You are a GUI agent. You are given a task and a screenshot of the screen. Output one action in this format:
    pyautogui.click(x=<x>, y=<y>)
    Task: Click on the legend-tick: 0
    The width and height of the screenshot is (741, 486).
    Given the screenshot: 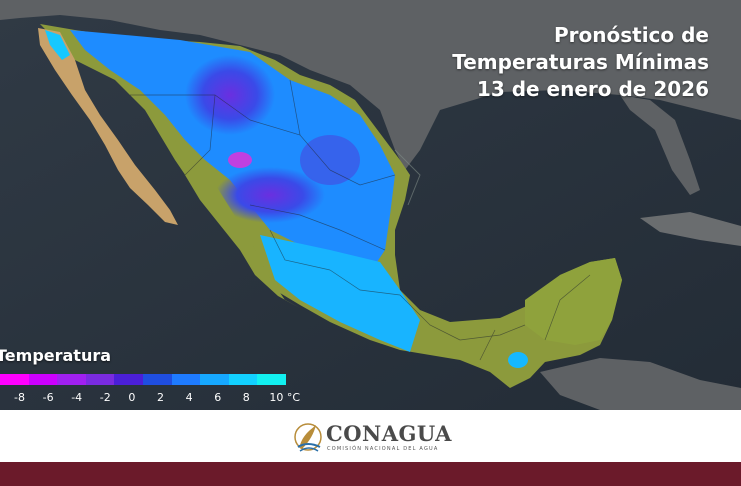 What is the action you would take?
    pyautogui.click(x=132, y=397)
    